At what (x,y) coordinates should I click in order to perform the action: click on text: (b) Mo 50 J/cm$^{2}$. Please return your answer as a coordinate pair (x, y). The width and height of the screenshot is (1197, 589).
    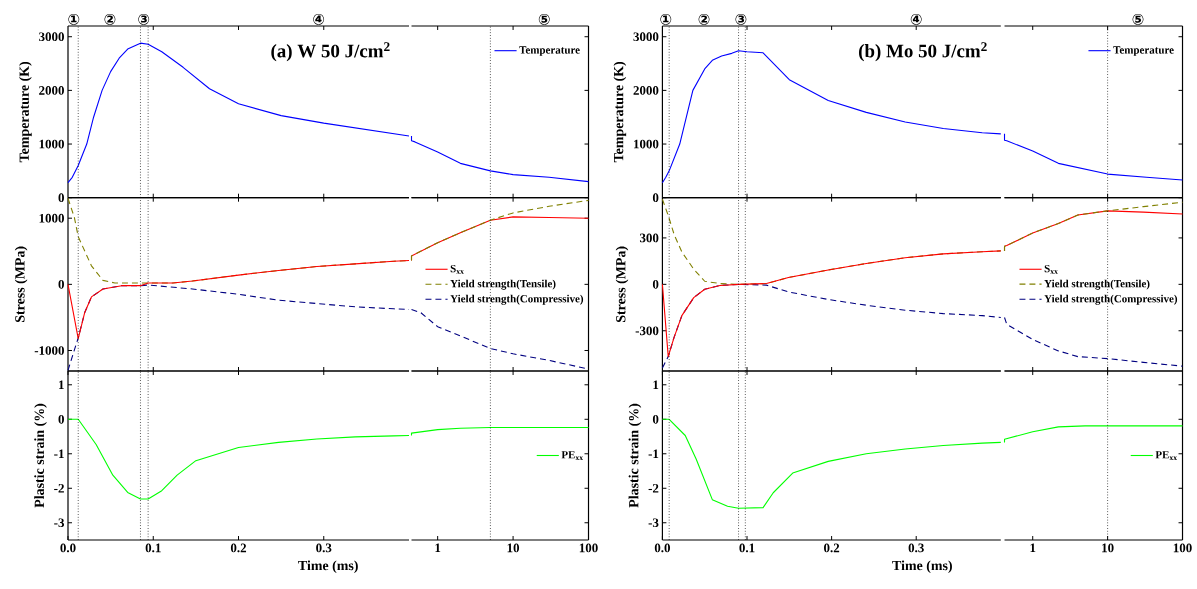
    Looking at the image, I should click on (923, 52).